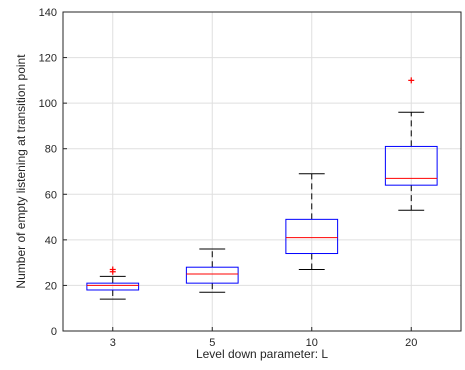 The width and height of the screenshot is (465, 370). Describe the element at coordinates (48, 59) in the screenshot. I see `y-tick-label: 120` at that location.